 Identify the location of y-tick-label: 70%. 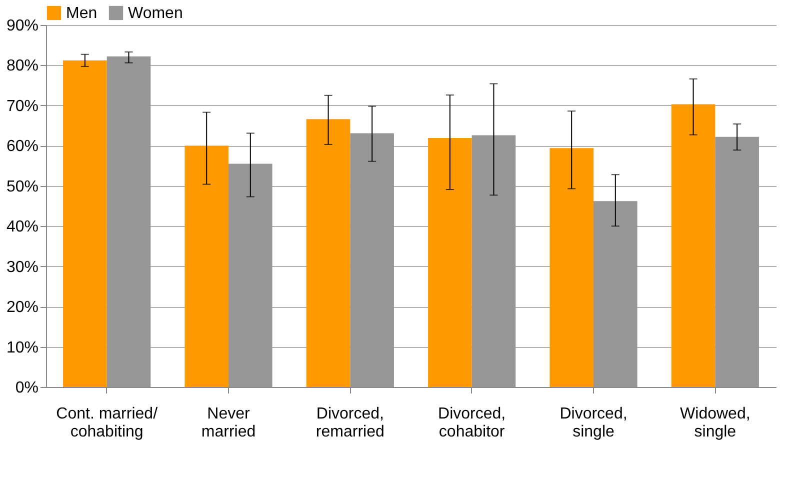
(22, 106).